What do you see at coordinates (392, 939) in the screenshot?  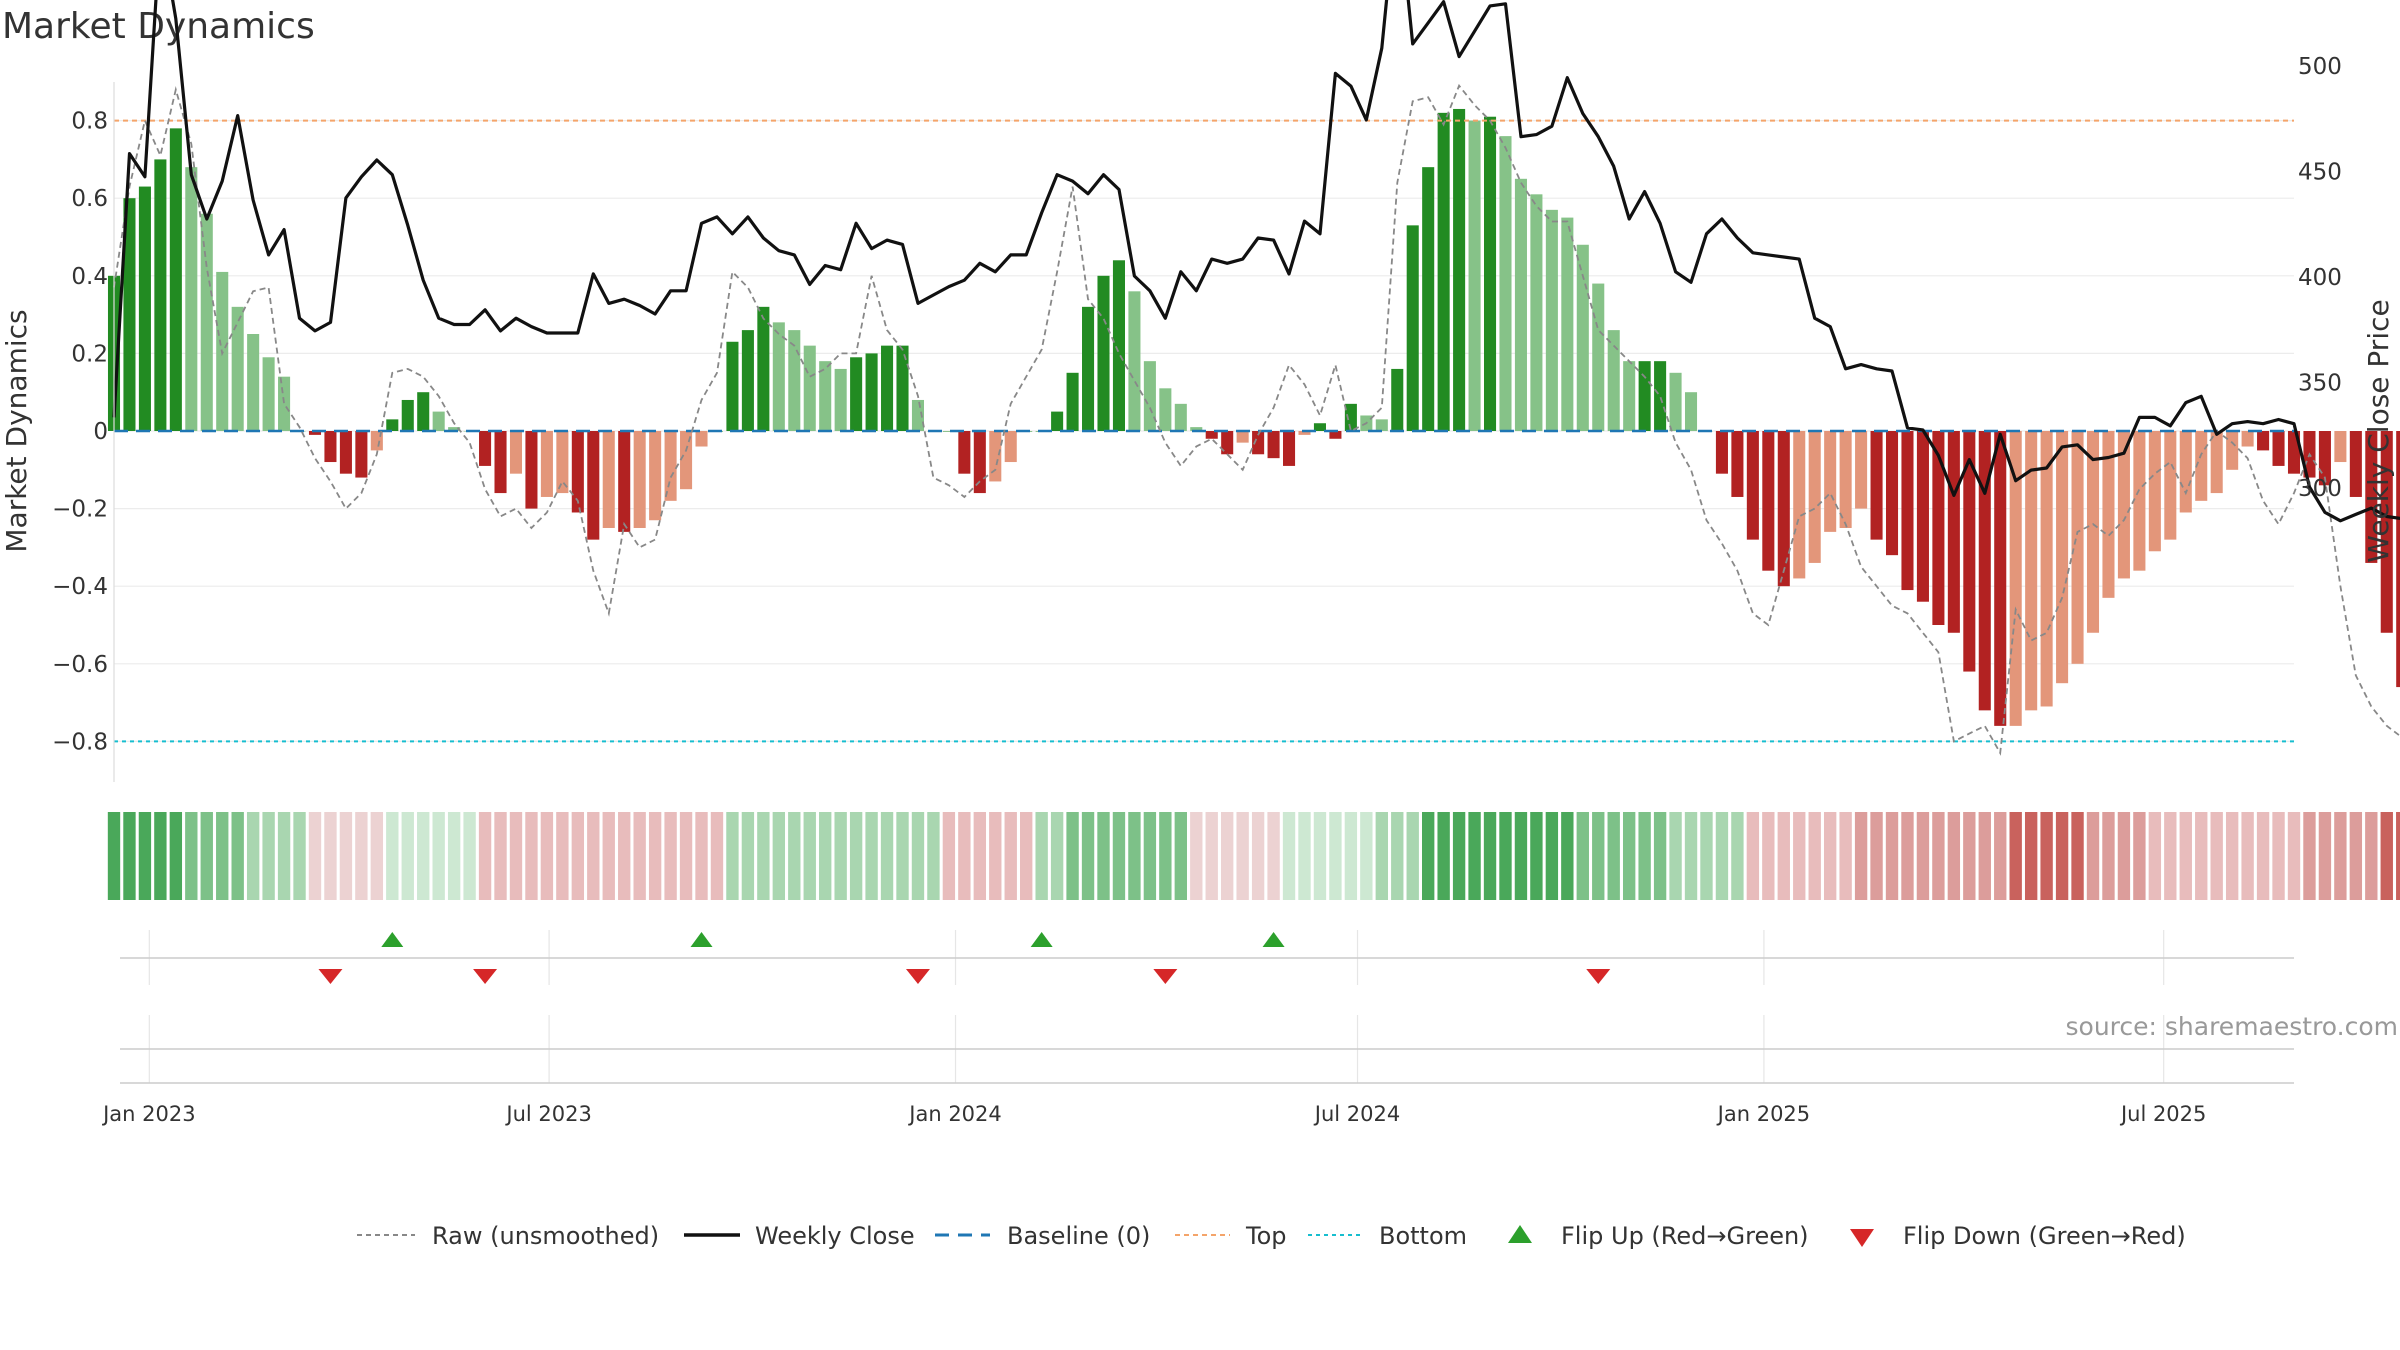 I see `flip-up-marker` at bounding box center [392, 939].